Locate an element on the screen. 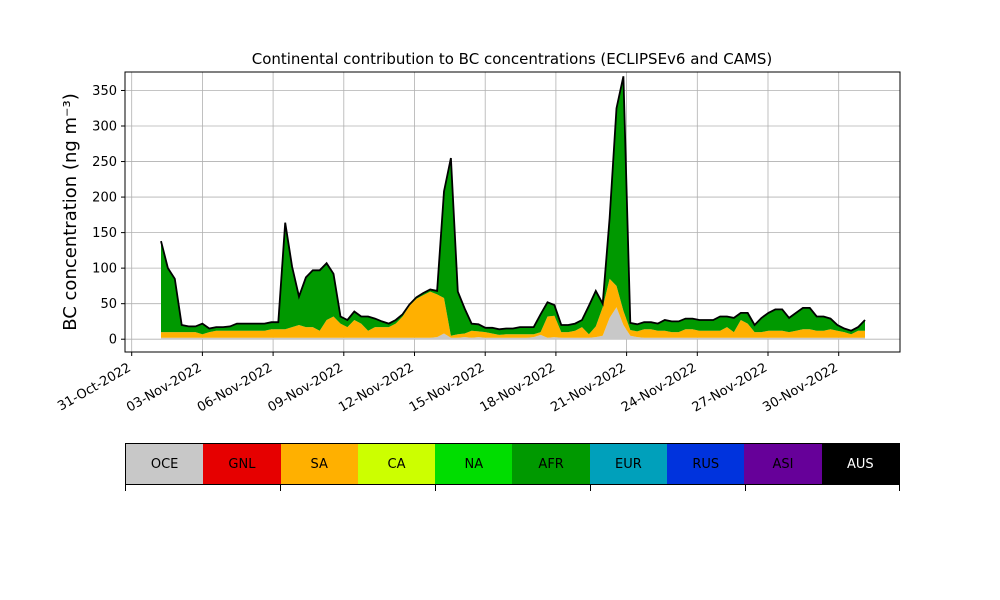  legend-label: NA is located at coordinates (474, 464).